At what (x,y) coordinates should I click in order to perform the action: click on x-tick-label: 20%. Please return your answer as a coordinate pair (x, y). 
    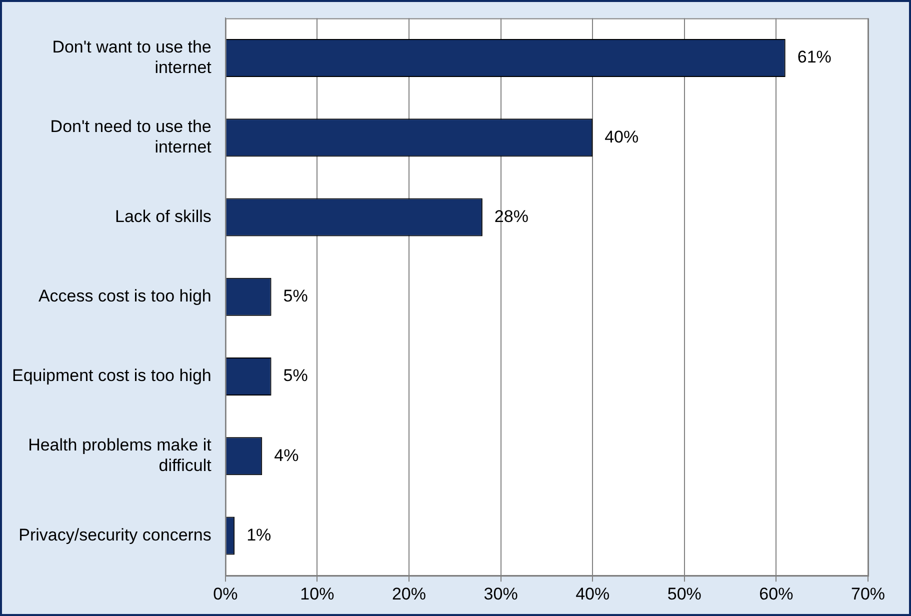
    Looking at the image, I should click on (409, 594).